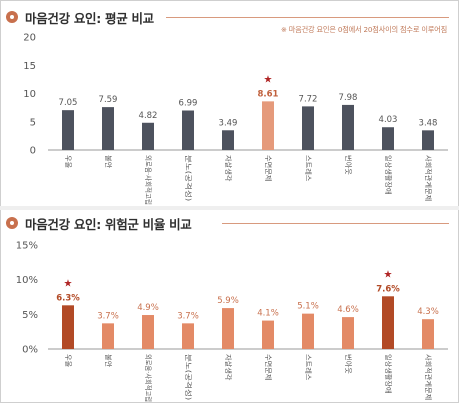 The image size is (459, 403). Describe the element at coordinates (428, 312) in the screenshot. I see `data-label: 4.3%` at that location.